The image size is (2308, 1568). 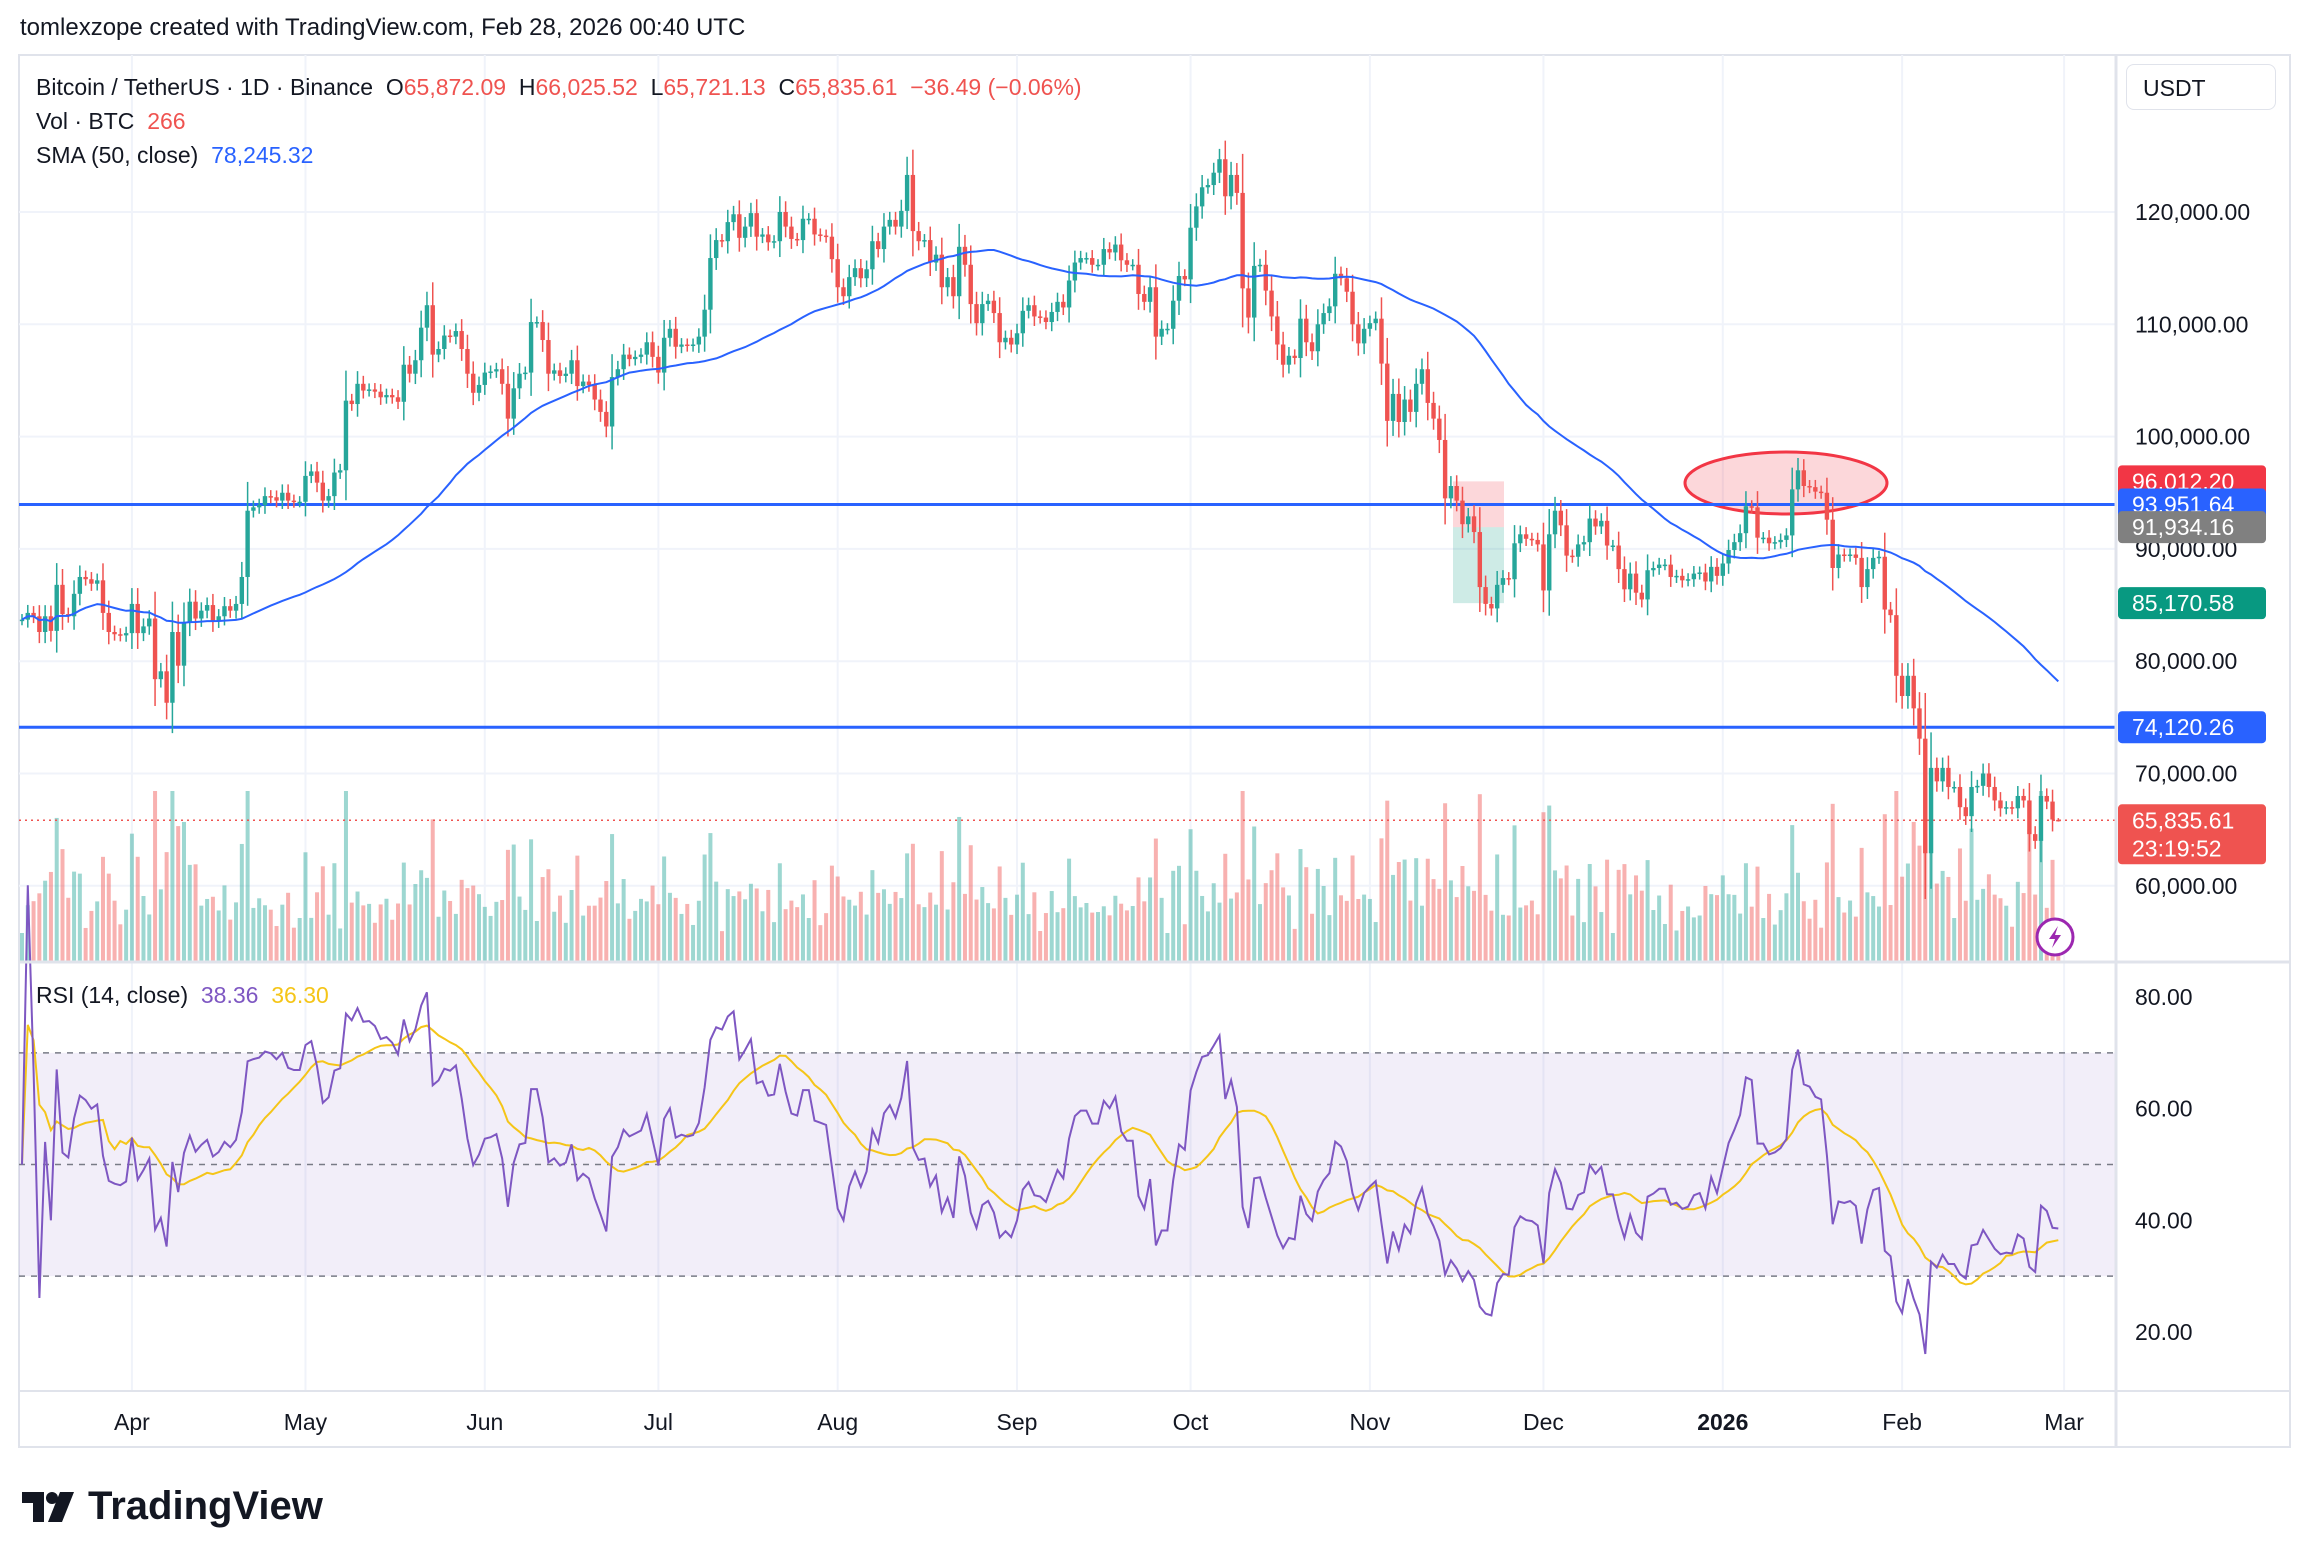 I want to click on volume-label: Vol · BTC, so click(x=85, y=121).